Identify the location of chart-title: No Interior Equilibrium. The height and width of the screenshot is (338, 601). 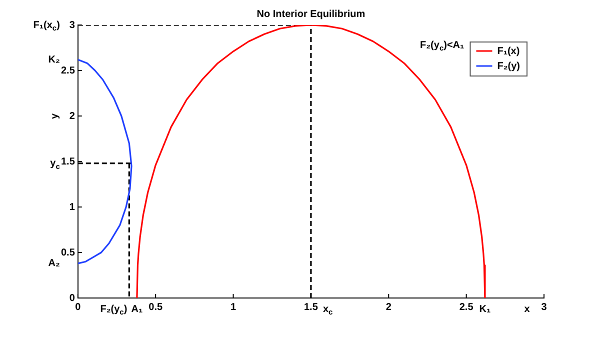
(311, 14).